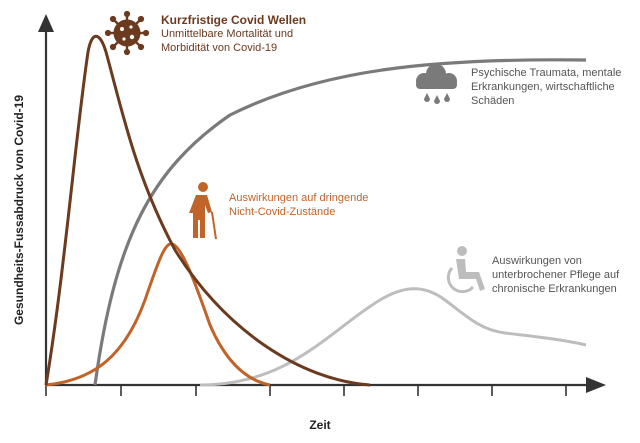  I want to click on annotation-covid-line1: Unmittelbare Mortalität und, so click(227, 34).